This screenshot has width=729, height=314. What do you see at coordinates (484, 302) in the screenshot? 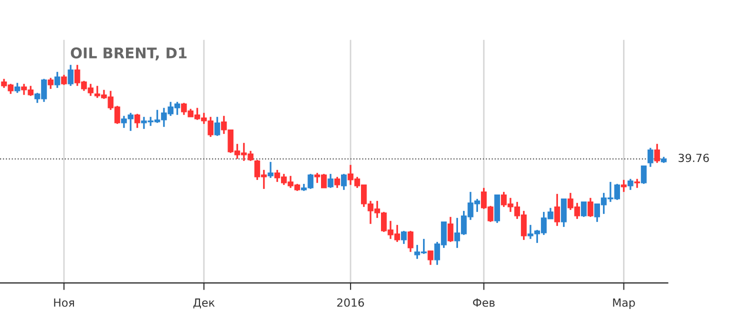
I see `x-tick-label: Фев` at bounding box center [484, 302].